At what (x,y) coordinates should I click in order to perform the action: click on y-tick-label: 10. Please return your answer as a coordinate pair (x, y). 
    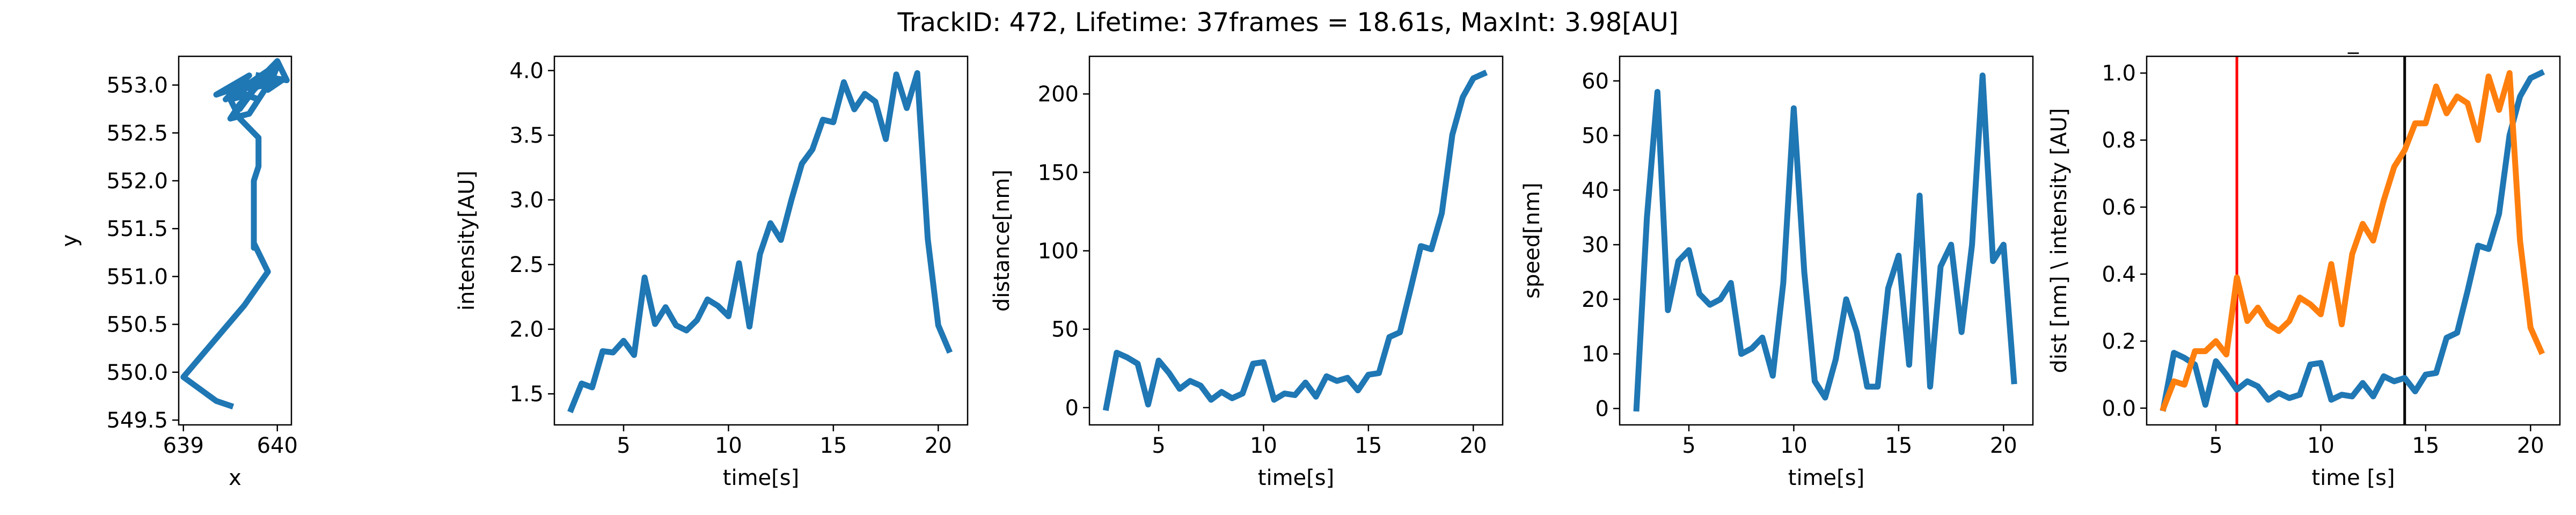
    Looking at the image, I should click on (1595, 355).